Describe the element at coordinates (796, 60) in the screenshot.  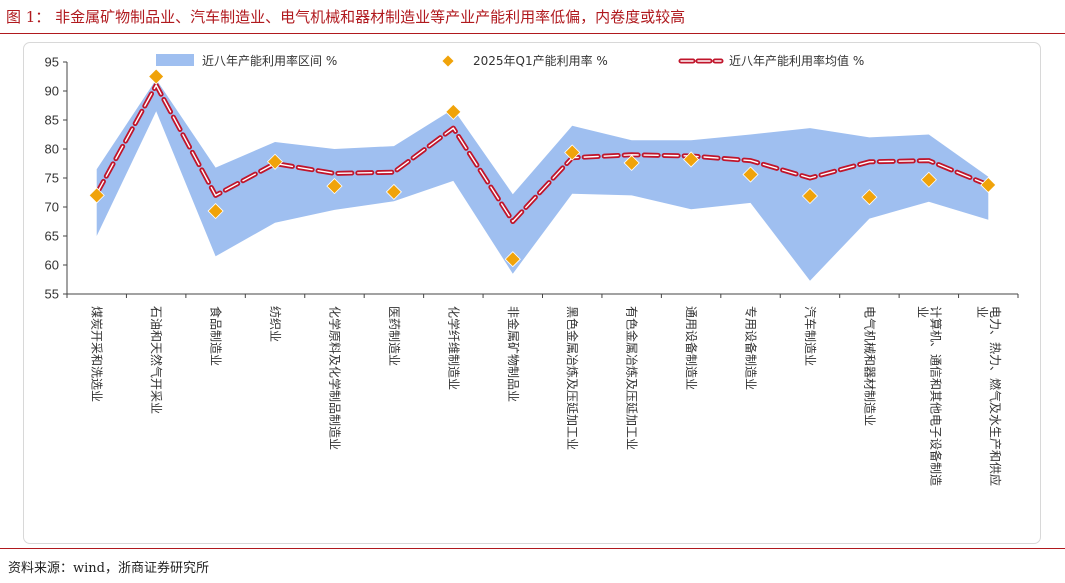
I see `legend-mean-label: 近八年产能利用率均值 %` at that location.